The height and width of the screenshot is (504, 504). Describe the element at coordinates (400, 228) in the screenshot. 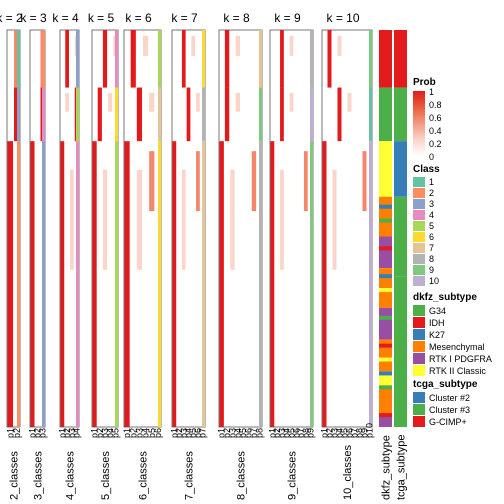

I see `tcga-track` at that location.